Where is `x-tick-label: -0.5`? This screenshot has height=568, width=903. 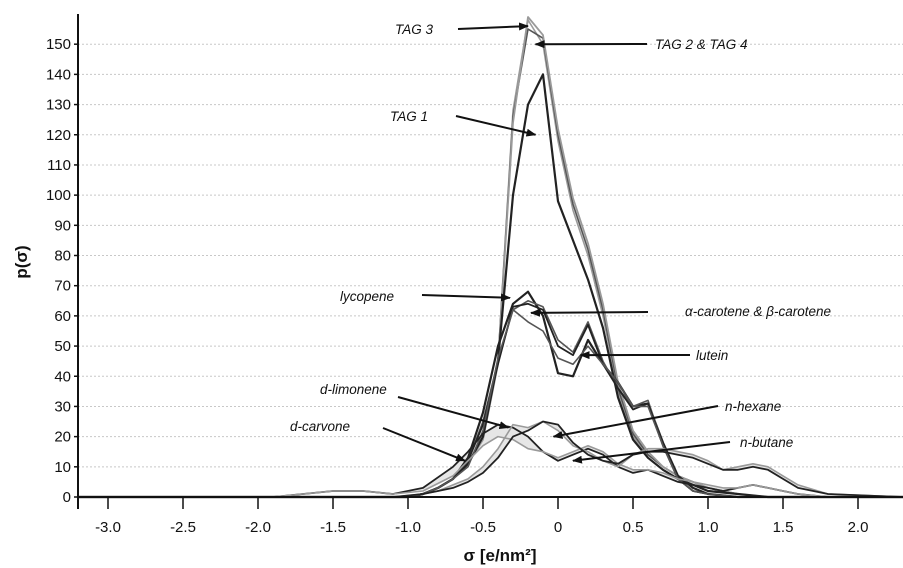 x-tick-label: -0.5 is located at coordinates (483, 527).